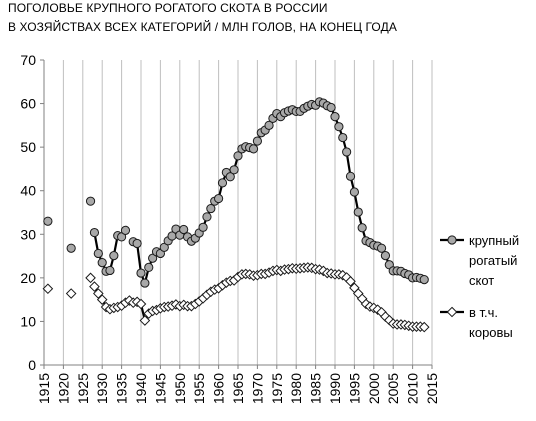 This screenshot has width=536, height=421. I want to click on x-tick-label: 1915, so click(44, 388).